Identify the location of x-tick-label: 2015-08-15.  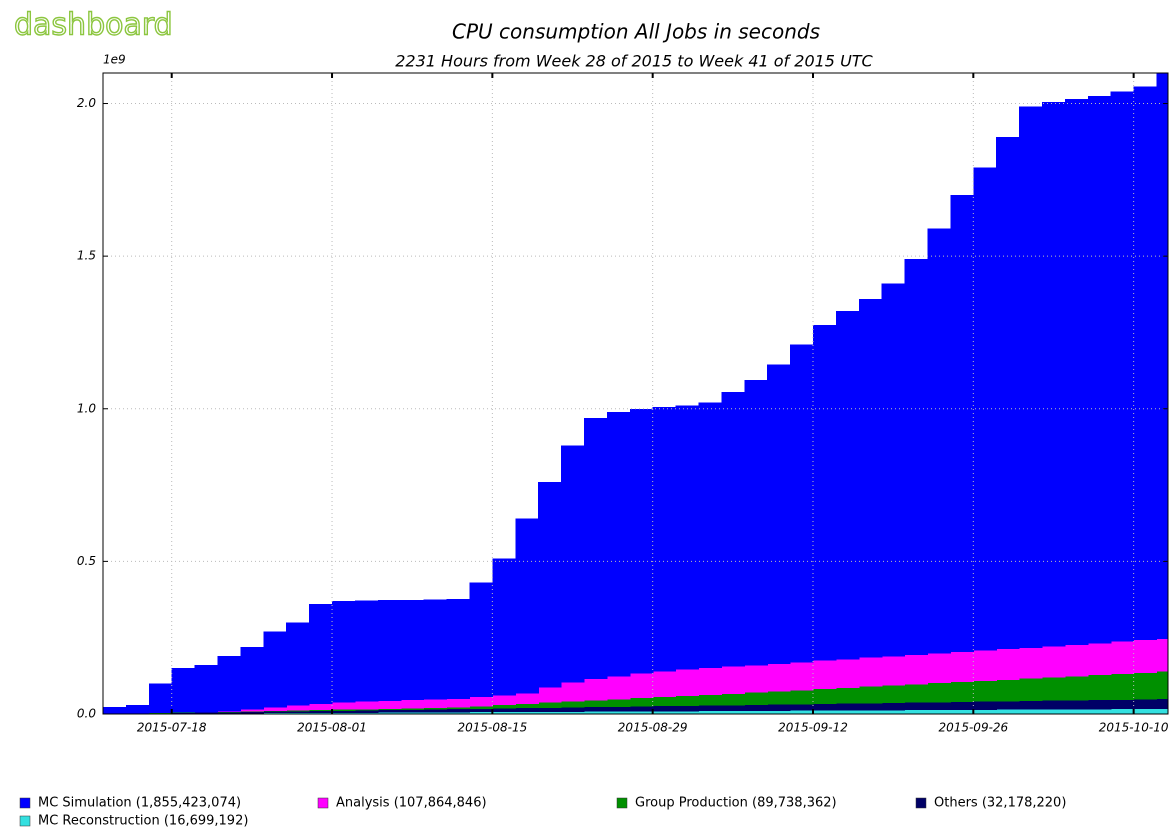
(492, 728).